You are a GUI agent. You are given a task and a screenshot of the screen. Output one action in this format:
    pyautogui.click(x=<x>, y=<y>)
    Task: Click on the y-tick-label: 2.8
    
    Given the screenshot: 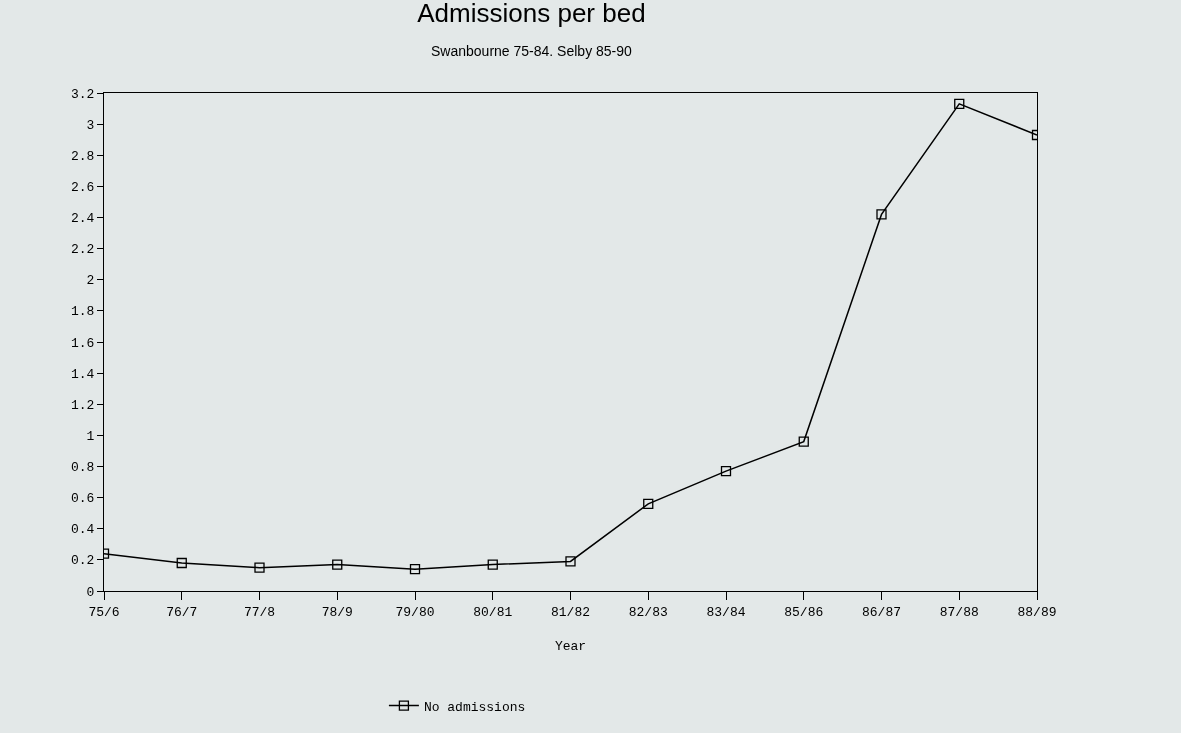 What is the action you would take?
    pyautogui.click(x=82, y=156)
    